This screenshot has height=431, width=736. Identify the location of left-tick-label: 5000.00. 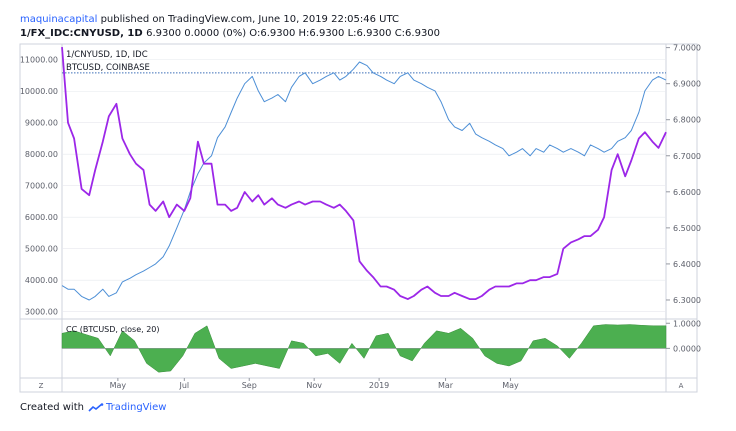
(41, 249).